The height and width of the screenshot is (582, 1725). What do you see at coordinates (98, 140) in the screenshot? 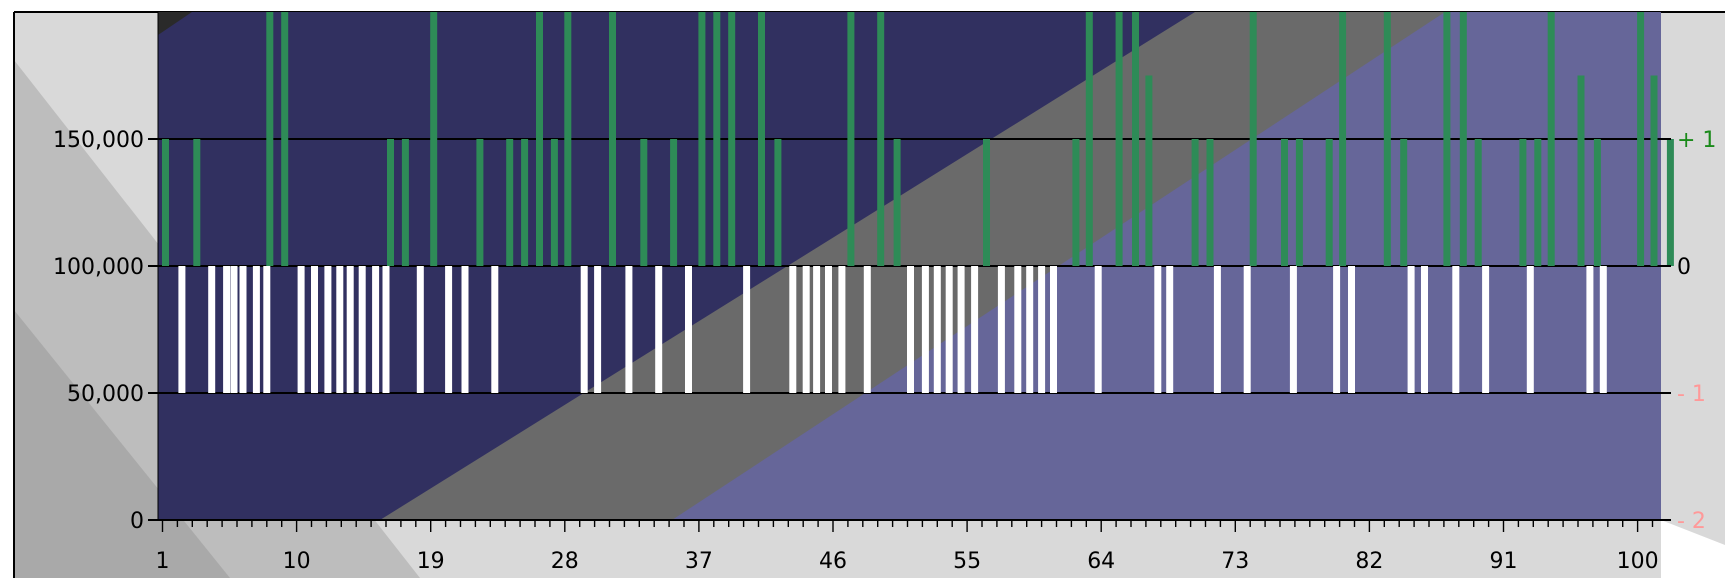
I see `y-tick-label-3: 150,000` at bounding box center [98, 140].